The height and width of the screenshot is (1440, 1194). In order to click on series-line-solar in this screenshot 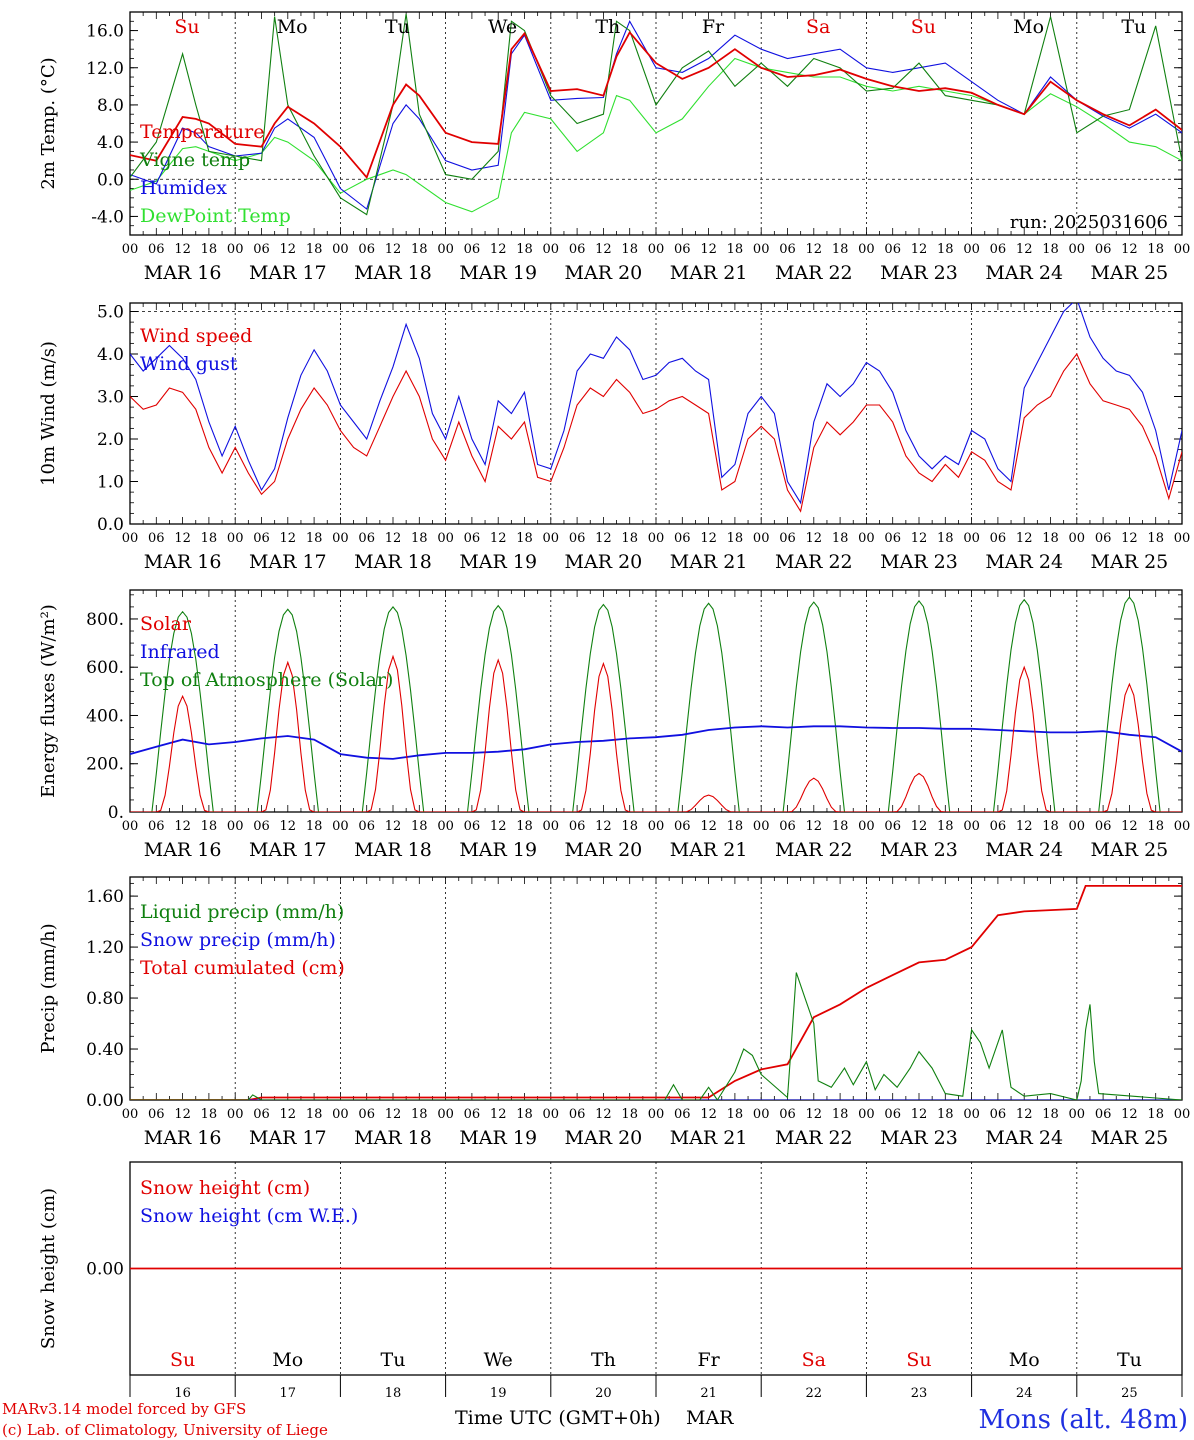, I will do `click(656, 733)`.